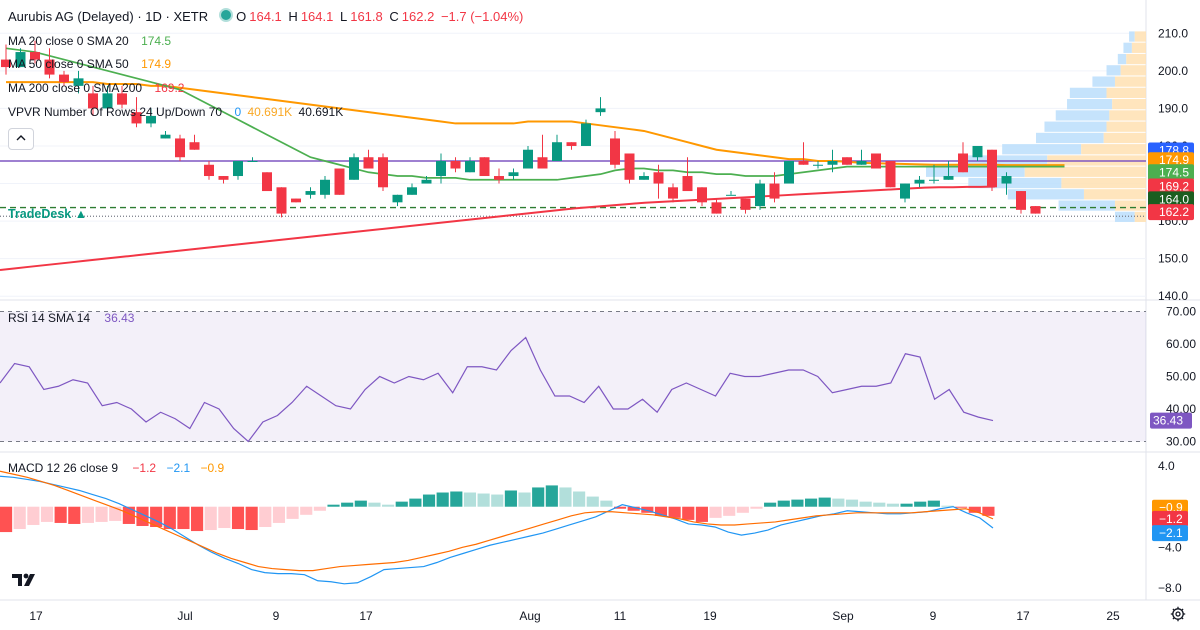 Image resolution: width=1200 pixels, height=630 pixels. I want to click on ma200-legend: MA 200 close 0 SMA 200 169.2, so click(97, 88).